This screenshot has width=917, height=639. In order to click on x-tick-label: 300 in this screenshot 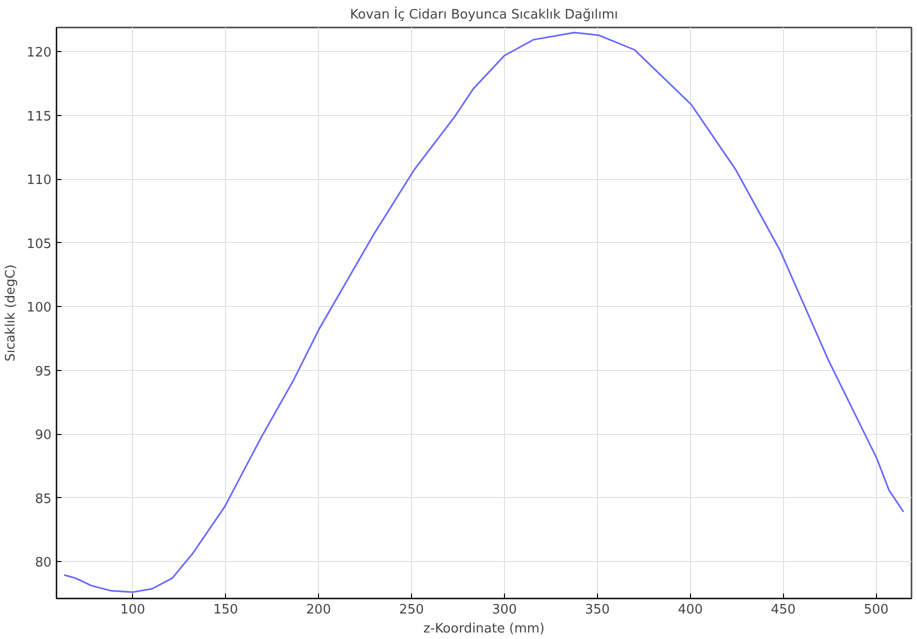, I will do `click(504, 610)`.